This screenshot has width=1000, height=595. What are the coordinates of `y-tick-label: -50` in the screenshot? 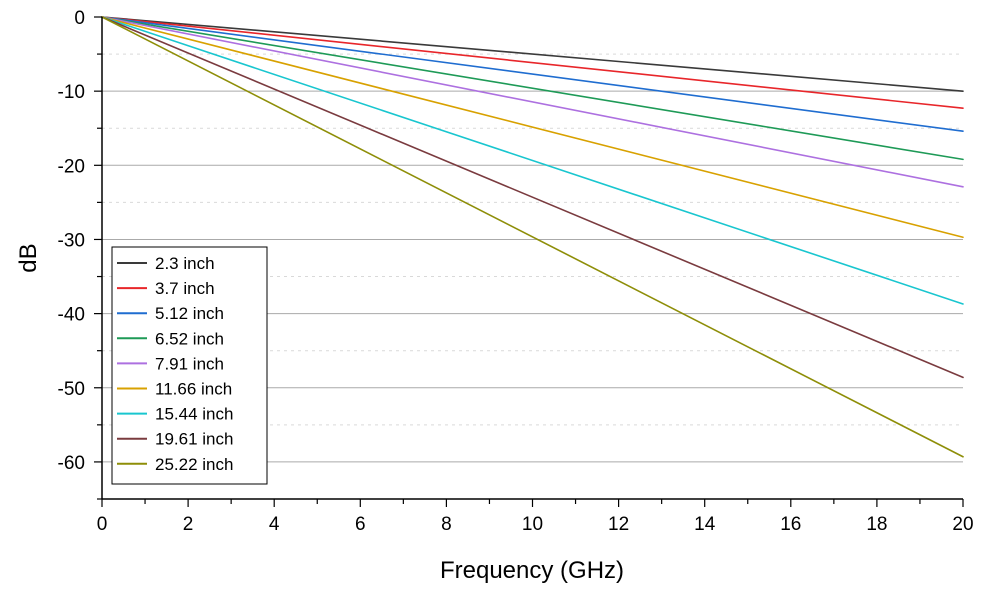 It's located at (71, 389).